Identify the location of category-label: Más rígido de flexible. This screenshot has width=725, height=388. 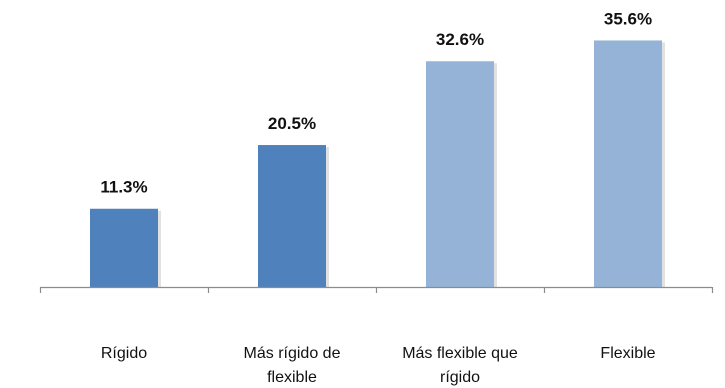
(292, 365).